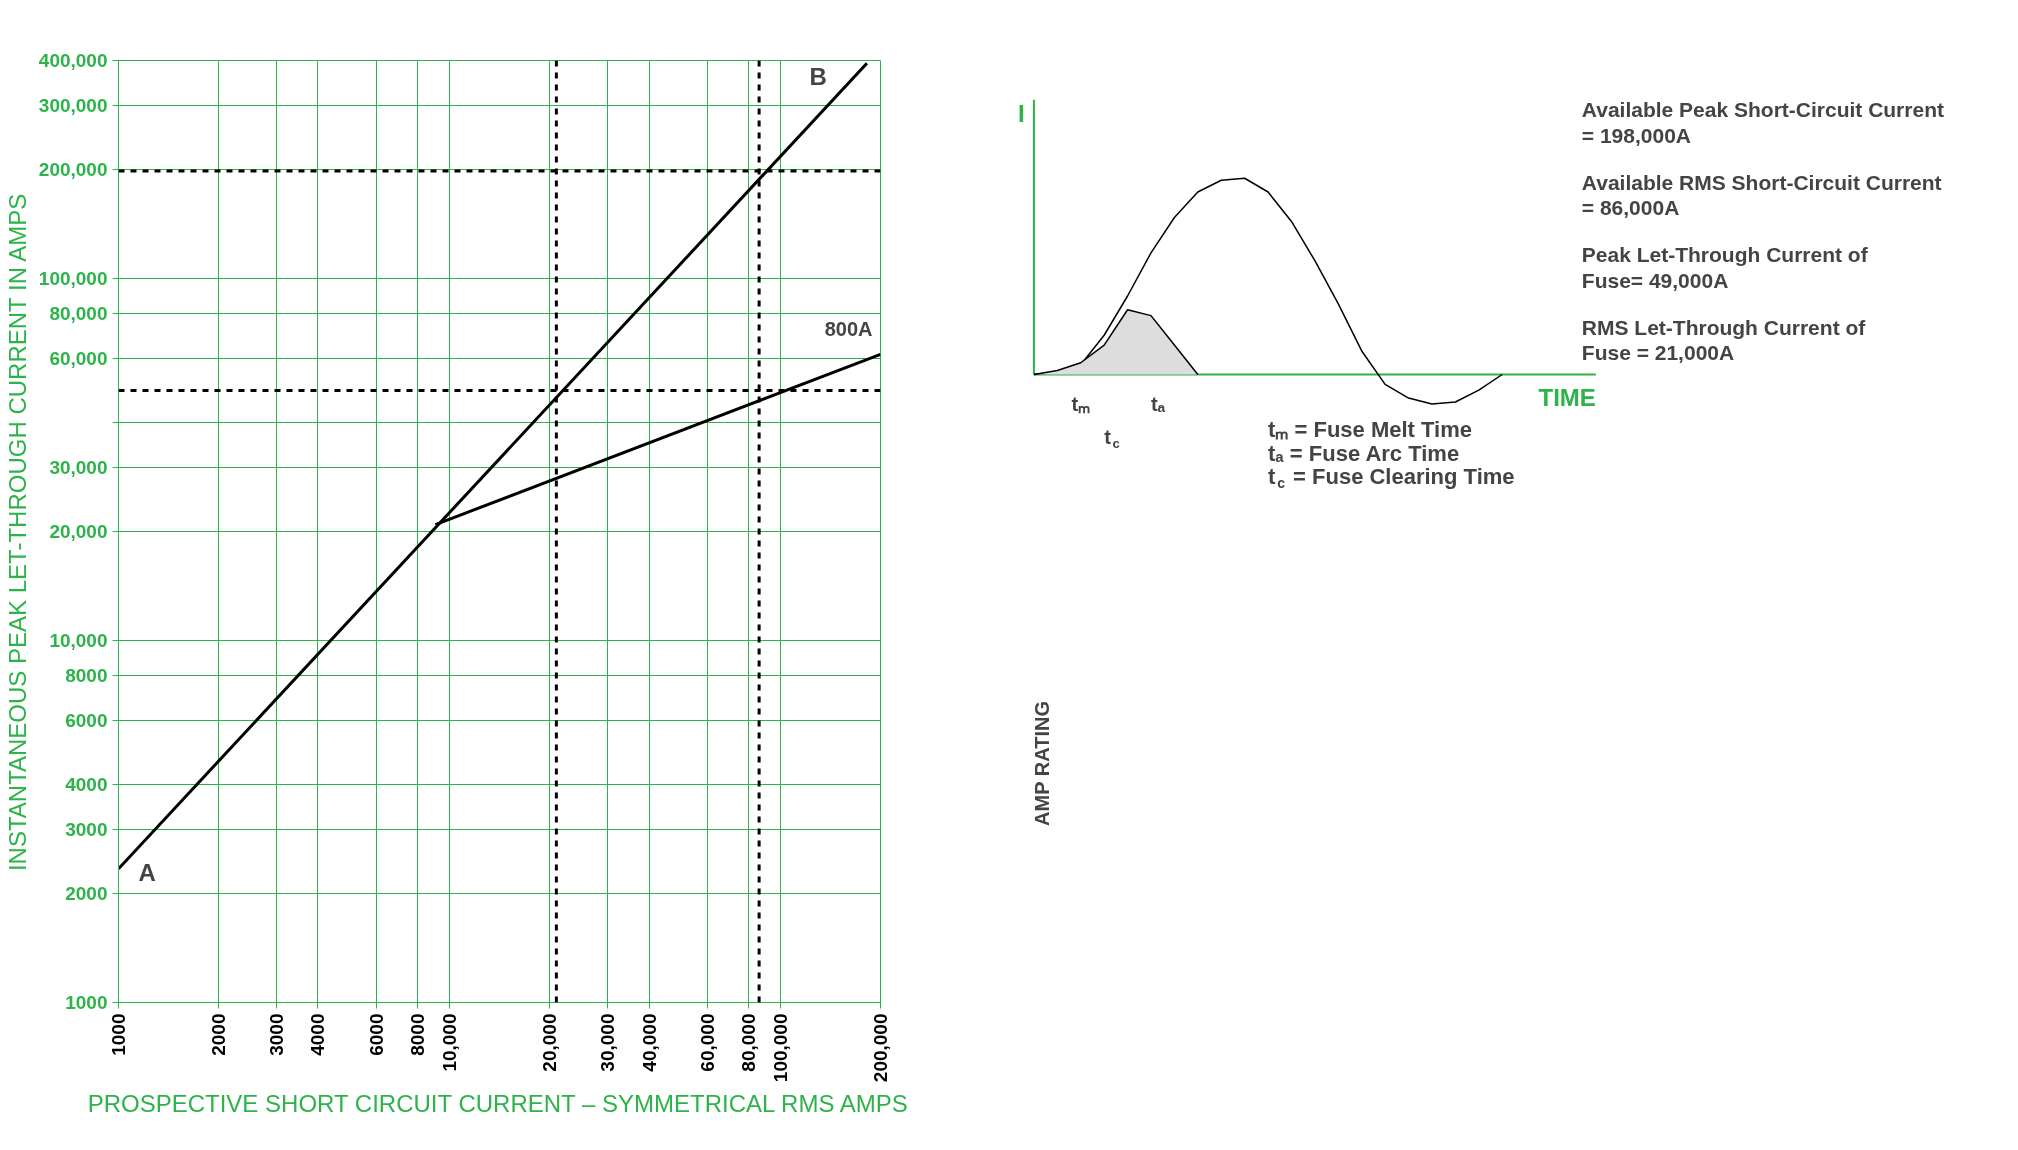  What do you see at coordinates (73, 169) in the screenshot?
I see `y-tick-label: 200,000` at bounding box center [73, 169].